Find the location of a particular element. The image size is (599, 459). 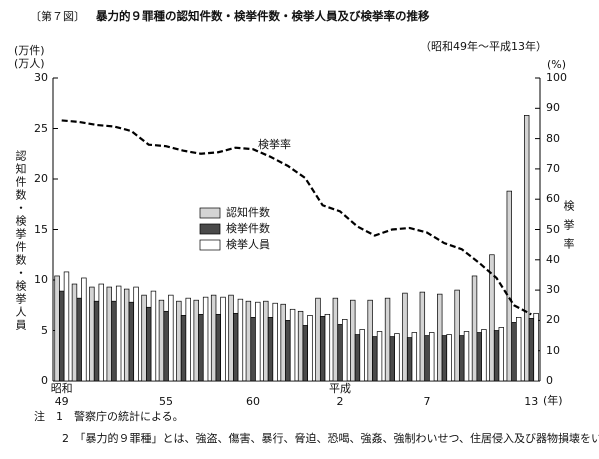

line-label: 検挙率 is located at coordinates (274, 144).